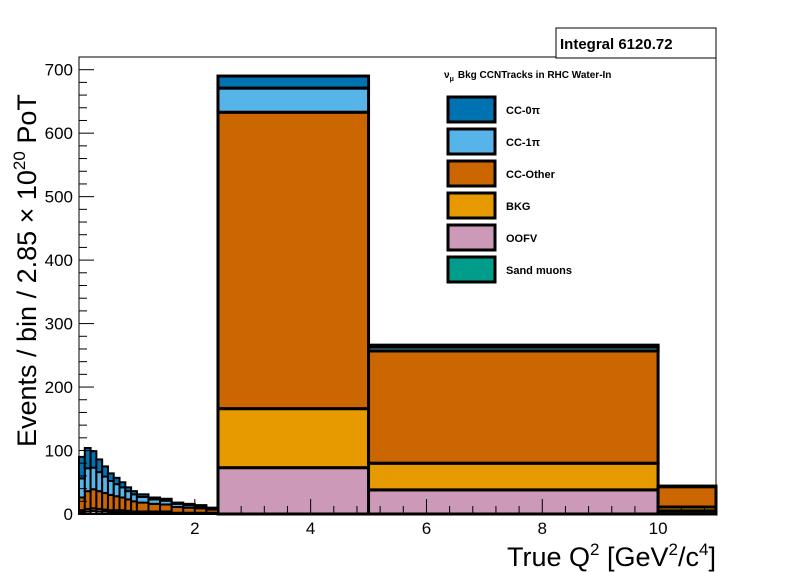  I want to click on legend-title: νμ Bkg CCNTracks in RHC Water-In, so click(527, 76).